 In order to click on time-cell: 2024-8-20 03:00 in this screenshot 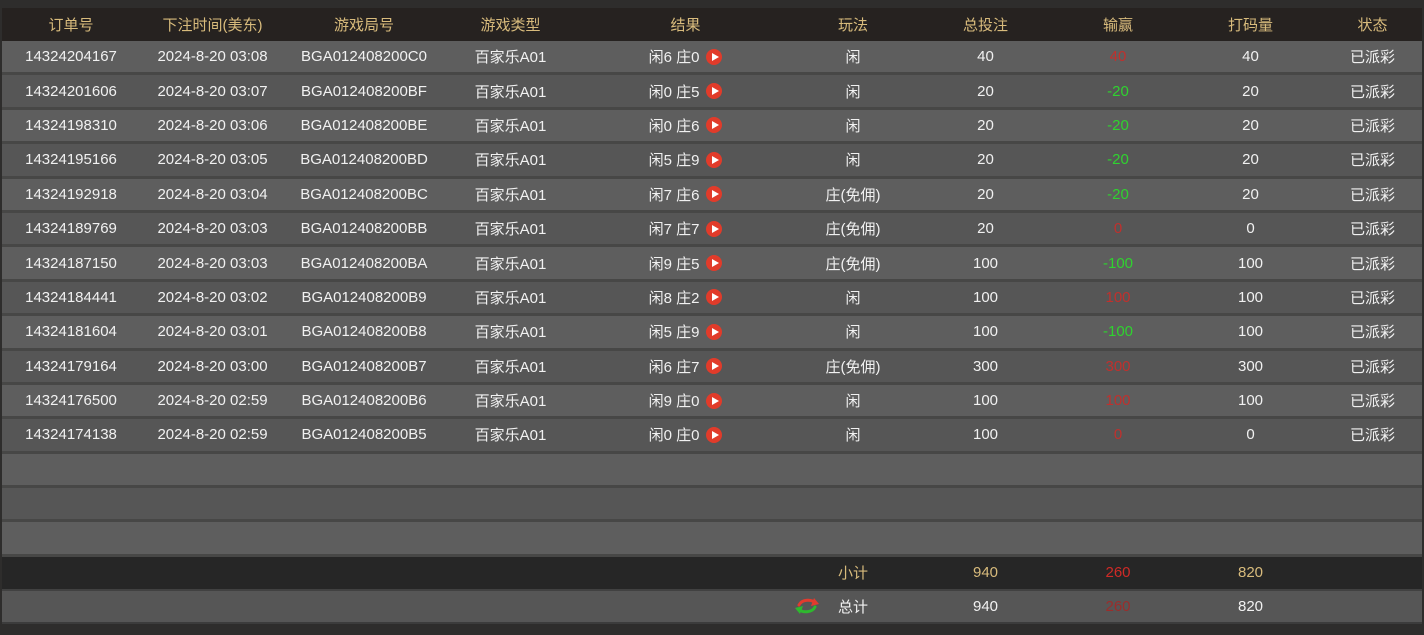, I will do `click(212, 366)`.